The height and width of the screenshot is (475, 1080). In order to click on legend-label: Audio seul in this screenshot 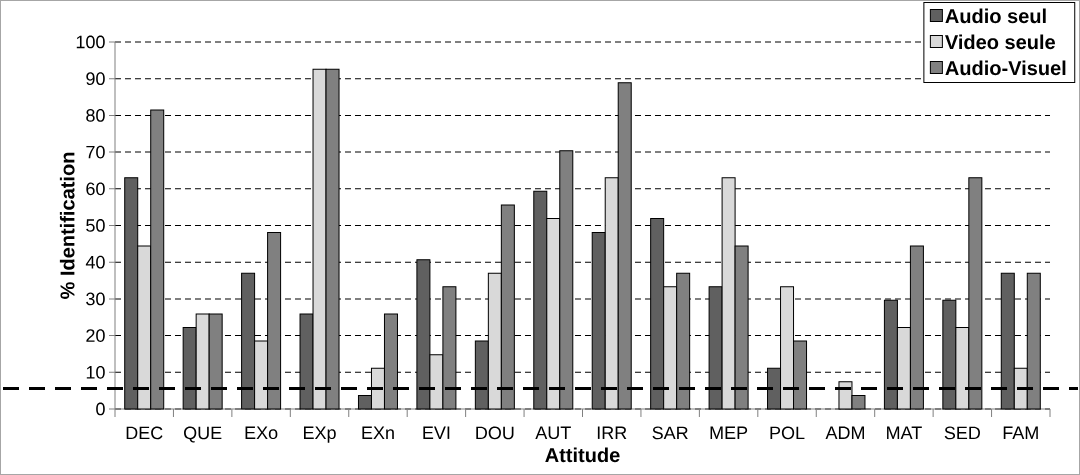, I will do `click(995, 16)`.